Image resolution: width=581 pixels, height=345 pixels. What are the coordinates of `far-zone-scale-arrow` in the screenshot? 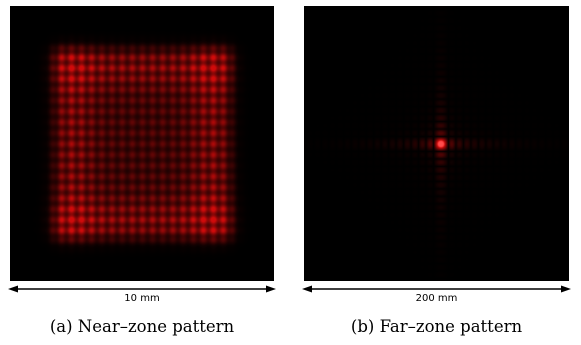 It's located at (436, 289).